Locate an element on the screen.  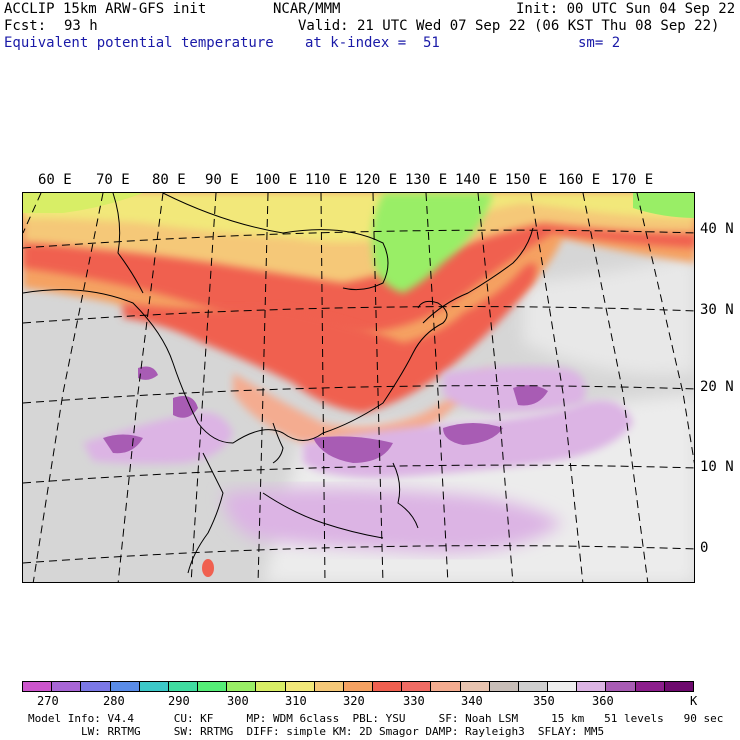
model-title: ACCLIP 15km ARW-GFS init is located at coordinates (105, 9).